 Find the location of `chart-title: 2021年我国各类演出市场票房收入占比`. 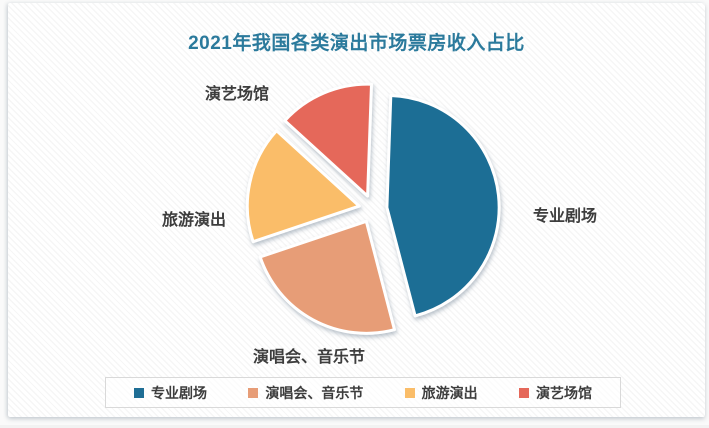

chart-title: 2021年我国各类演出市场票房收入占比 is located at coordinates (356, 43).